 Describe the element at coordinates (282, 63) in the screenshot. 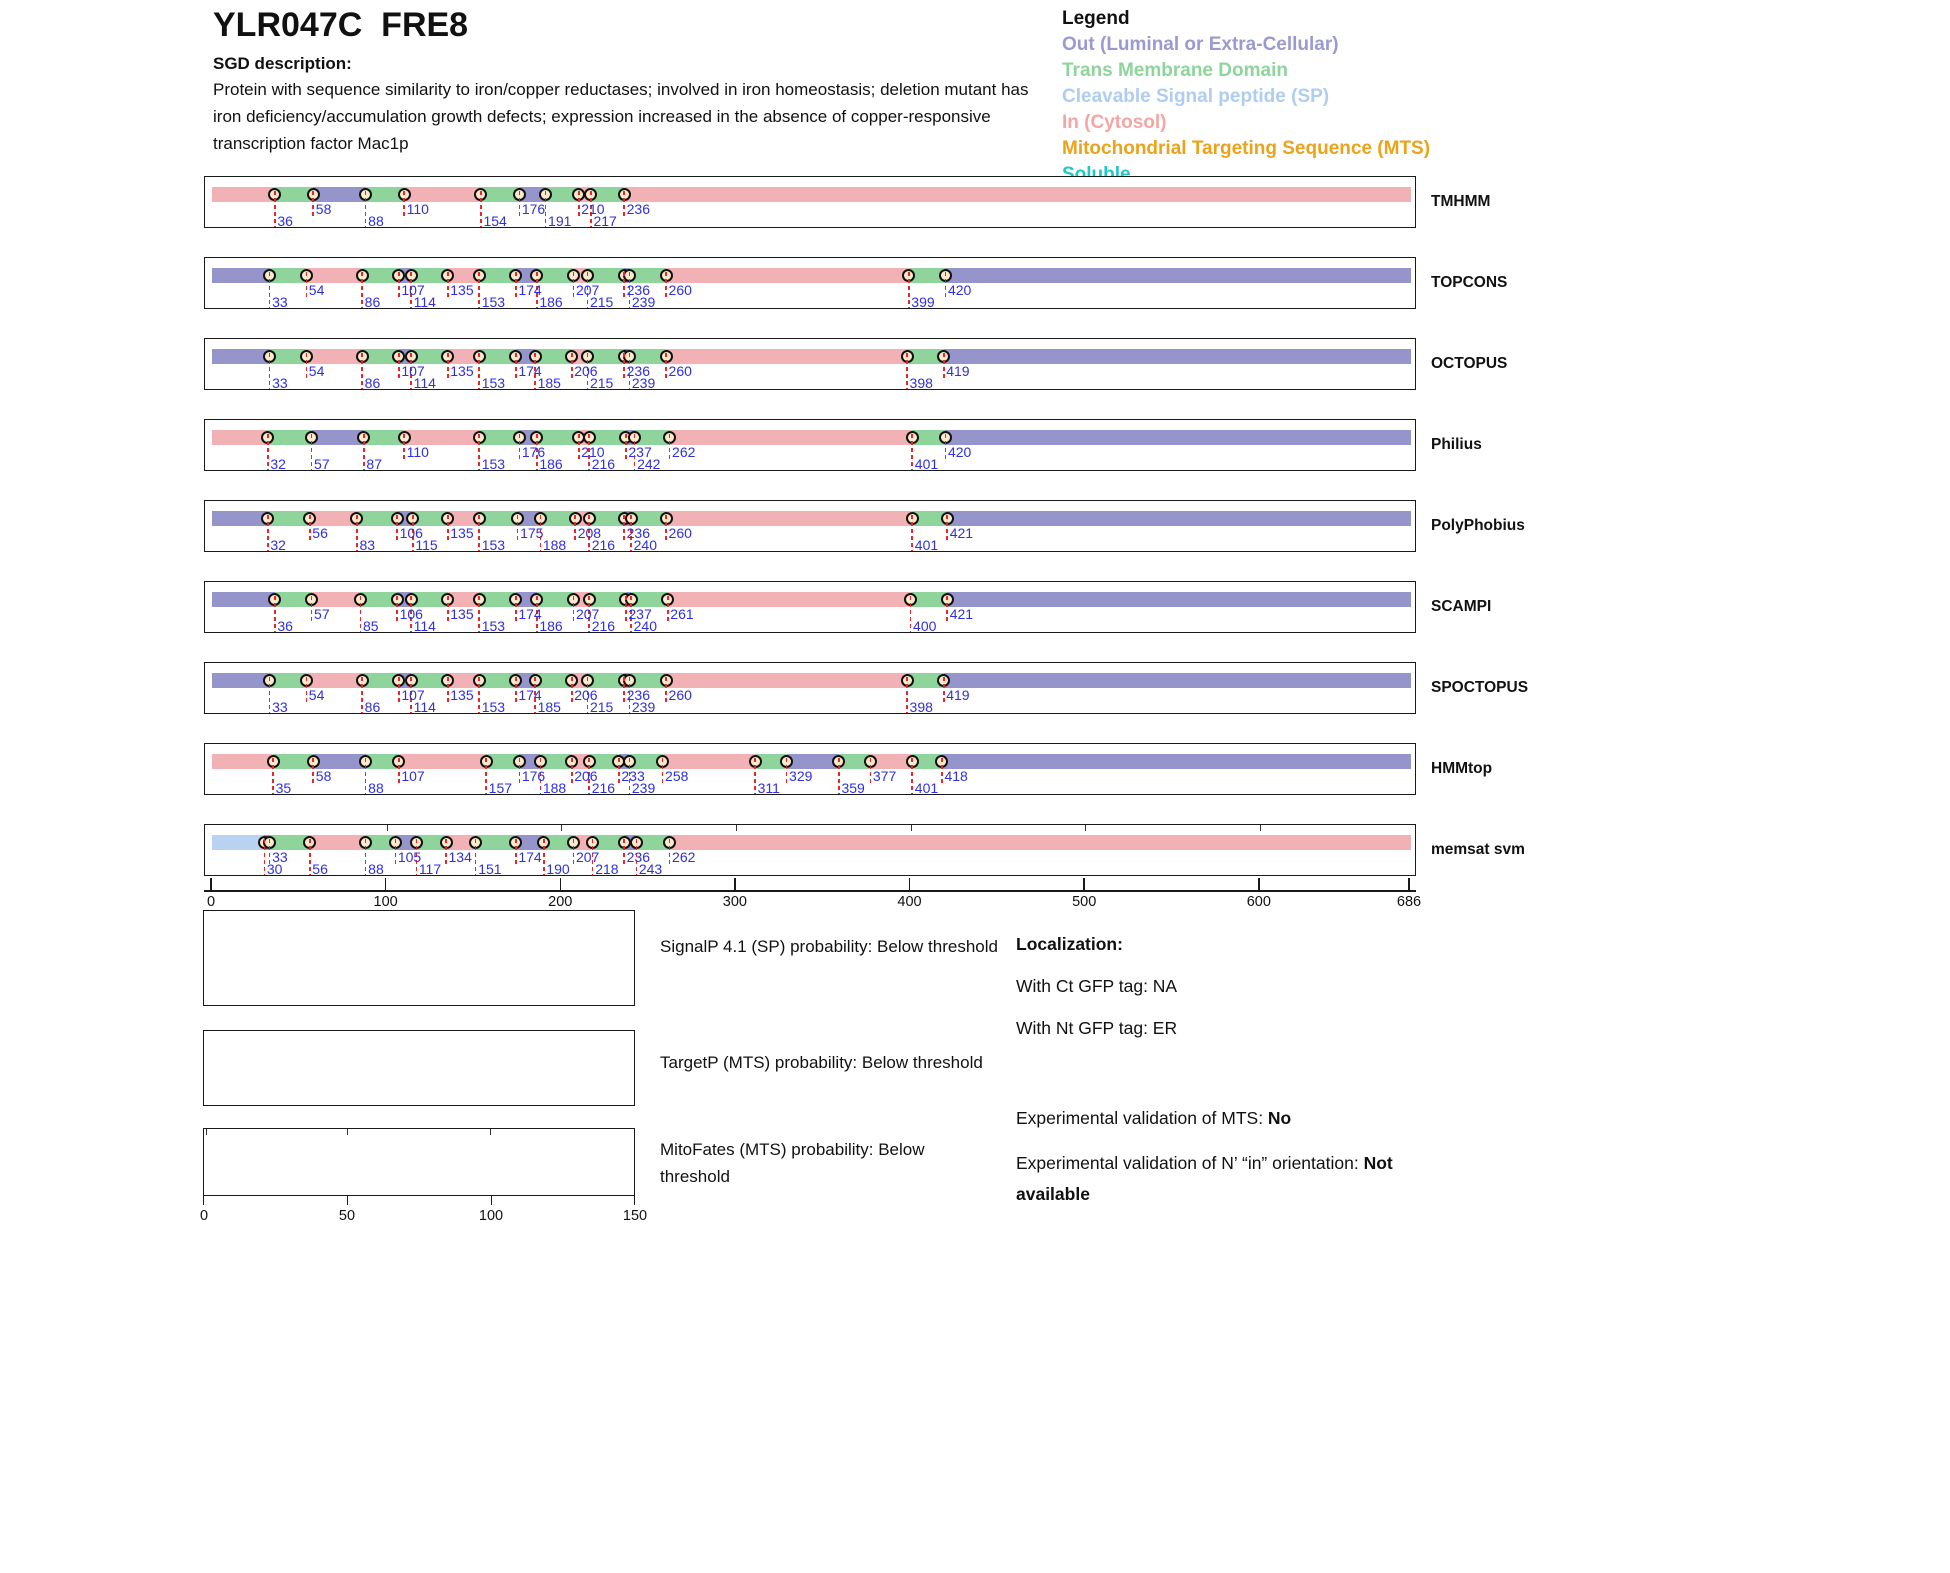

I see `sgd-description-heading: SGD description:` at that location.